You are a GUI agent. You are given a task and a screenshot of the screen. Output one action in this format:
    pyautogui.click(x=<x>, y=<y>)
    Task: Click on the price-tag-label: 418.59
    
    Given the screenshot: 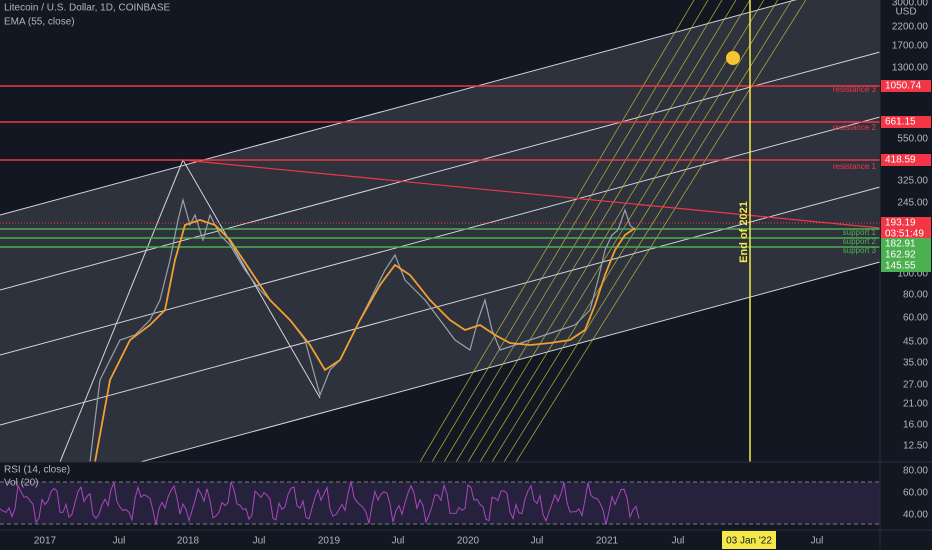 What is the action you would take?
    pyautogui.click(x=900, y=160)
    